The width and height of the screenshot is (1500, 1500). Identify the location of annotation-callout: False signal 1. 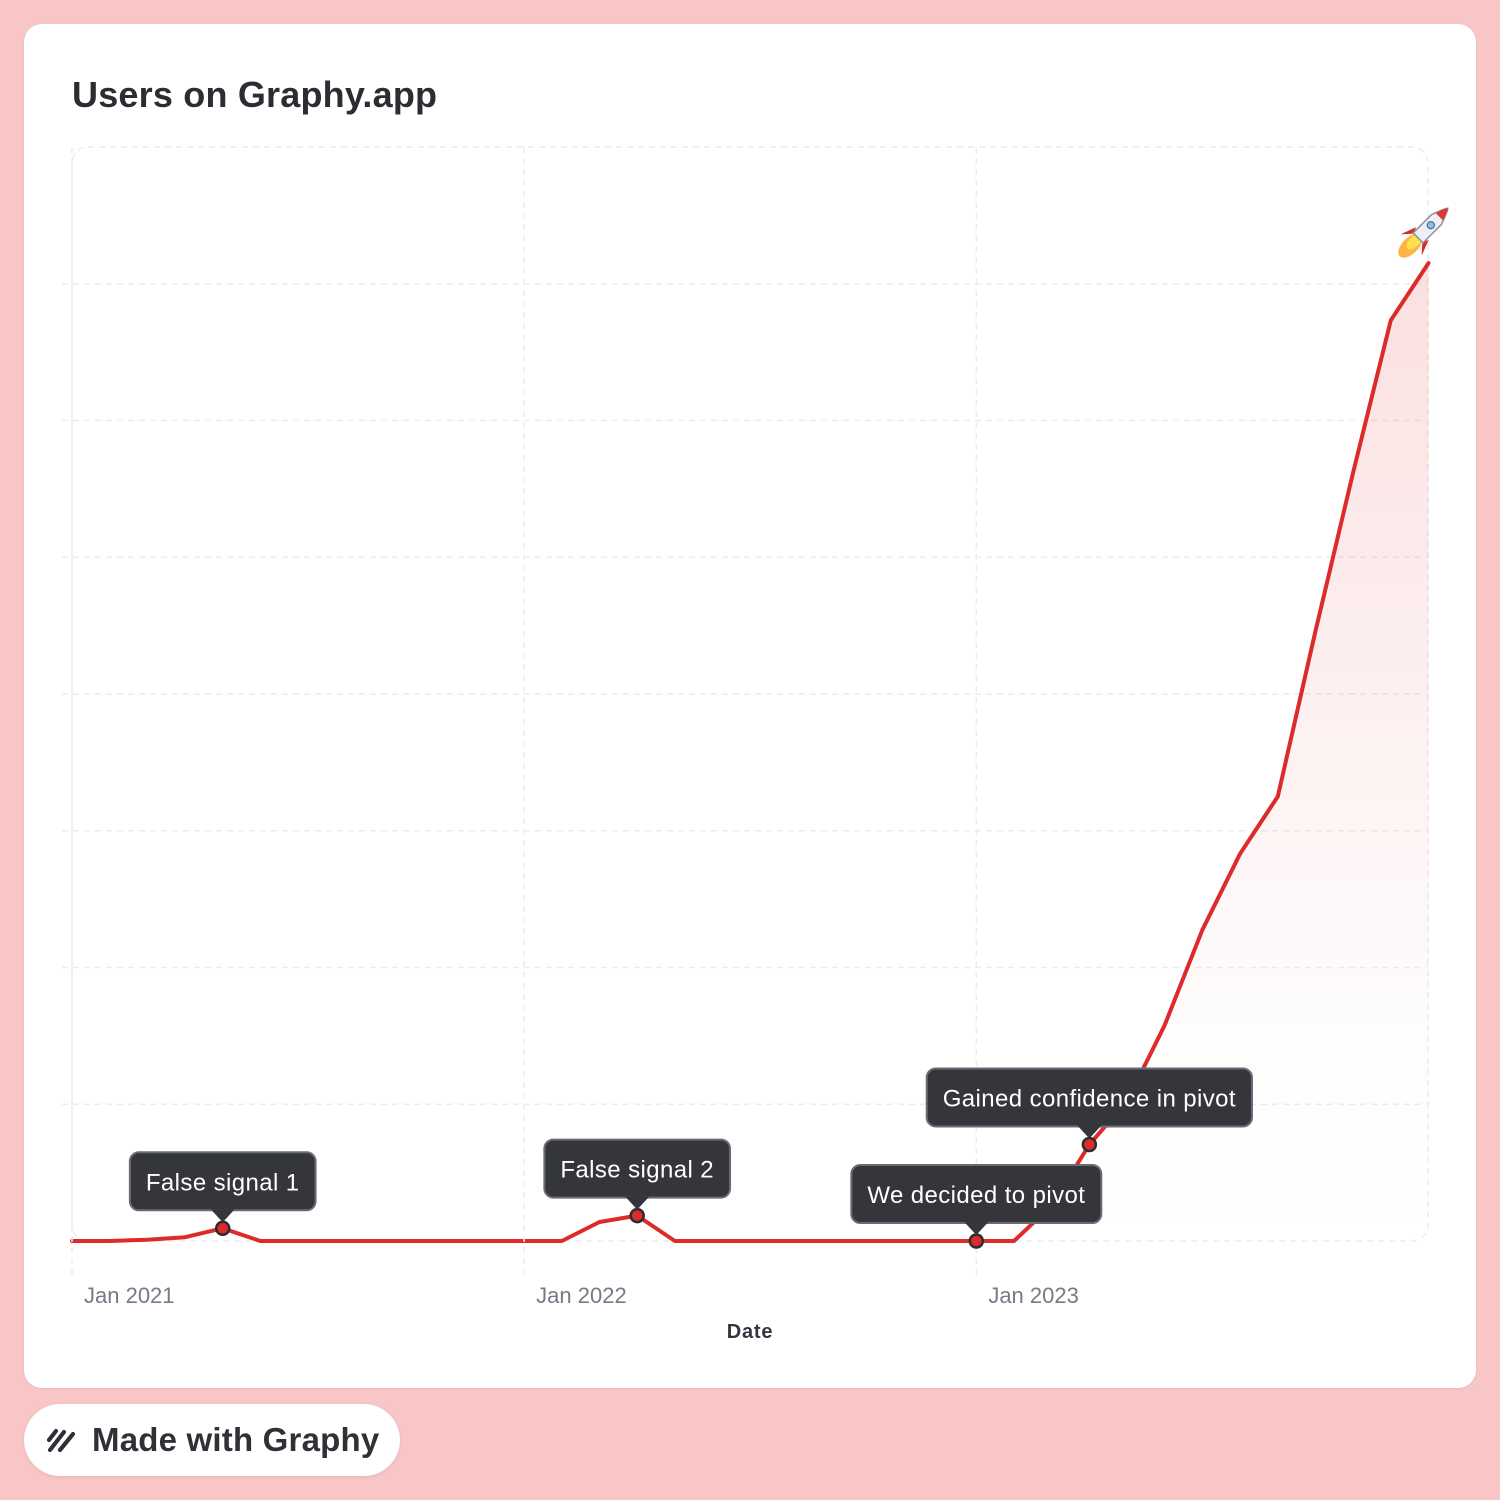
(222, 1187).